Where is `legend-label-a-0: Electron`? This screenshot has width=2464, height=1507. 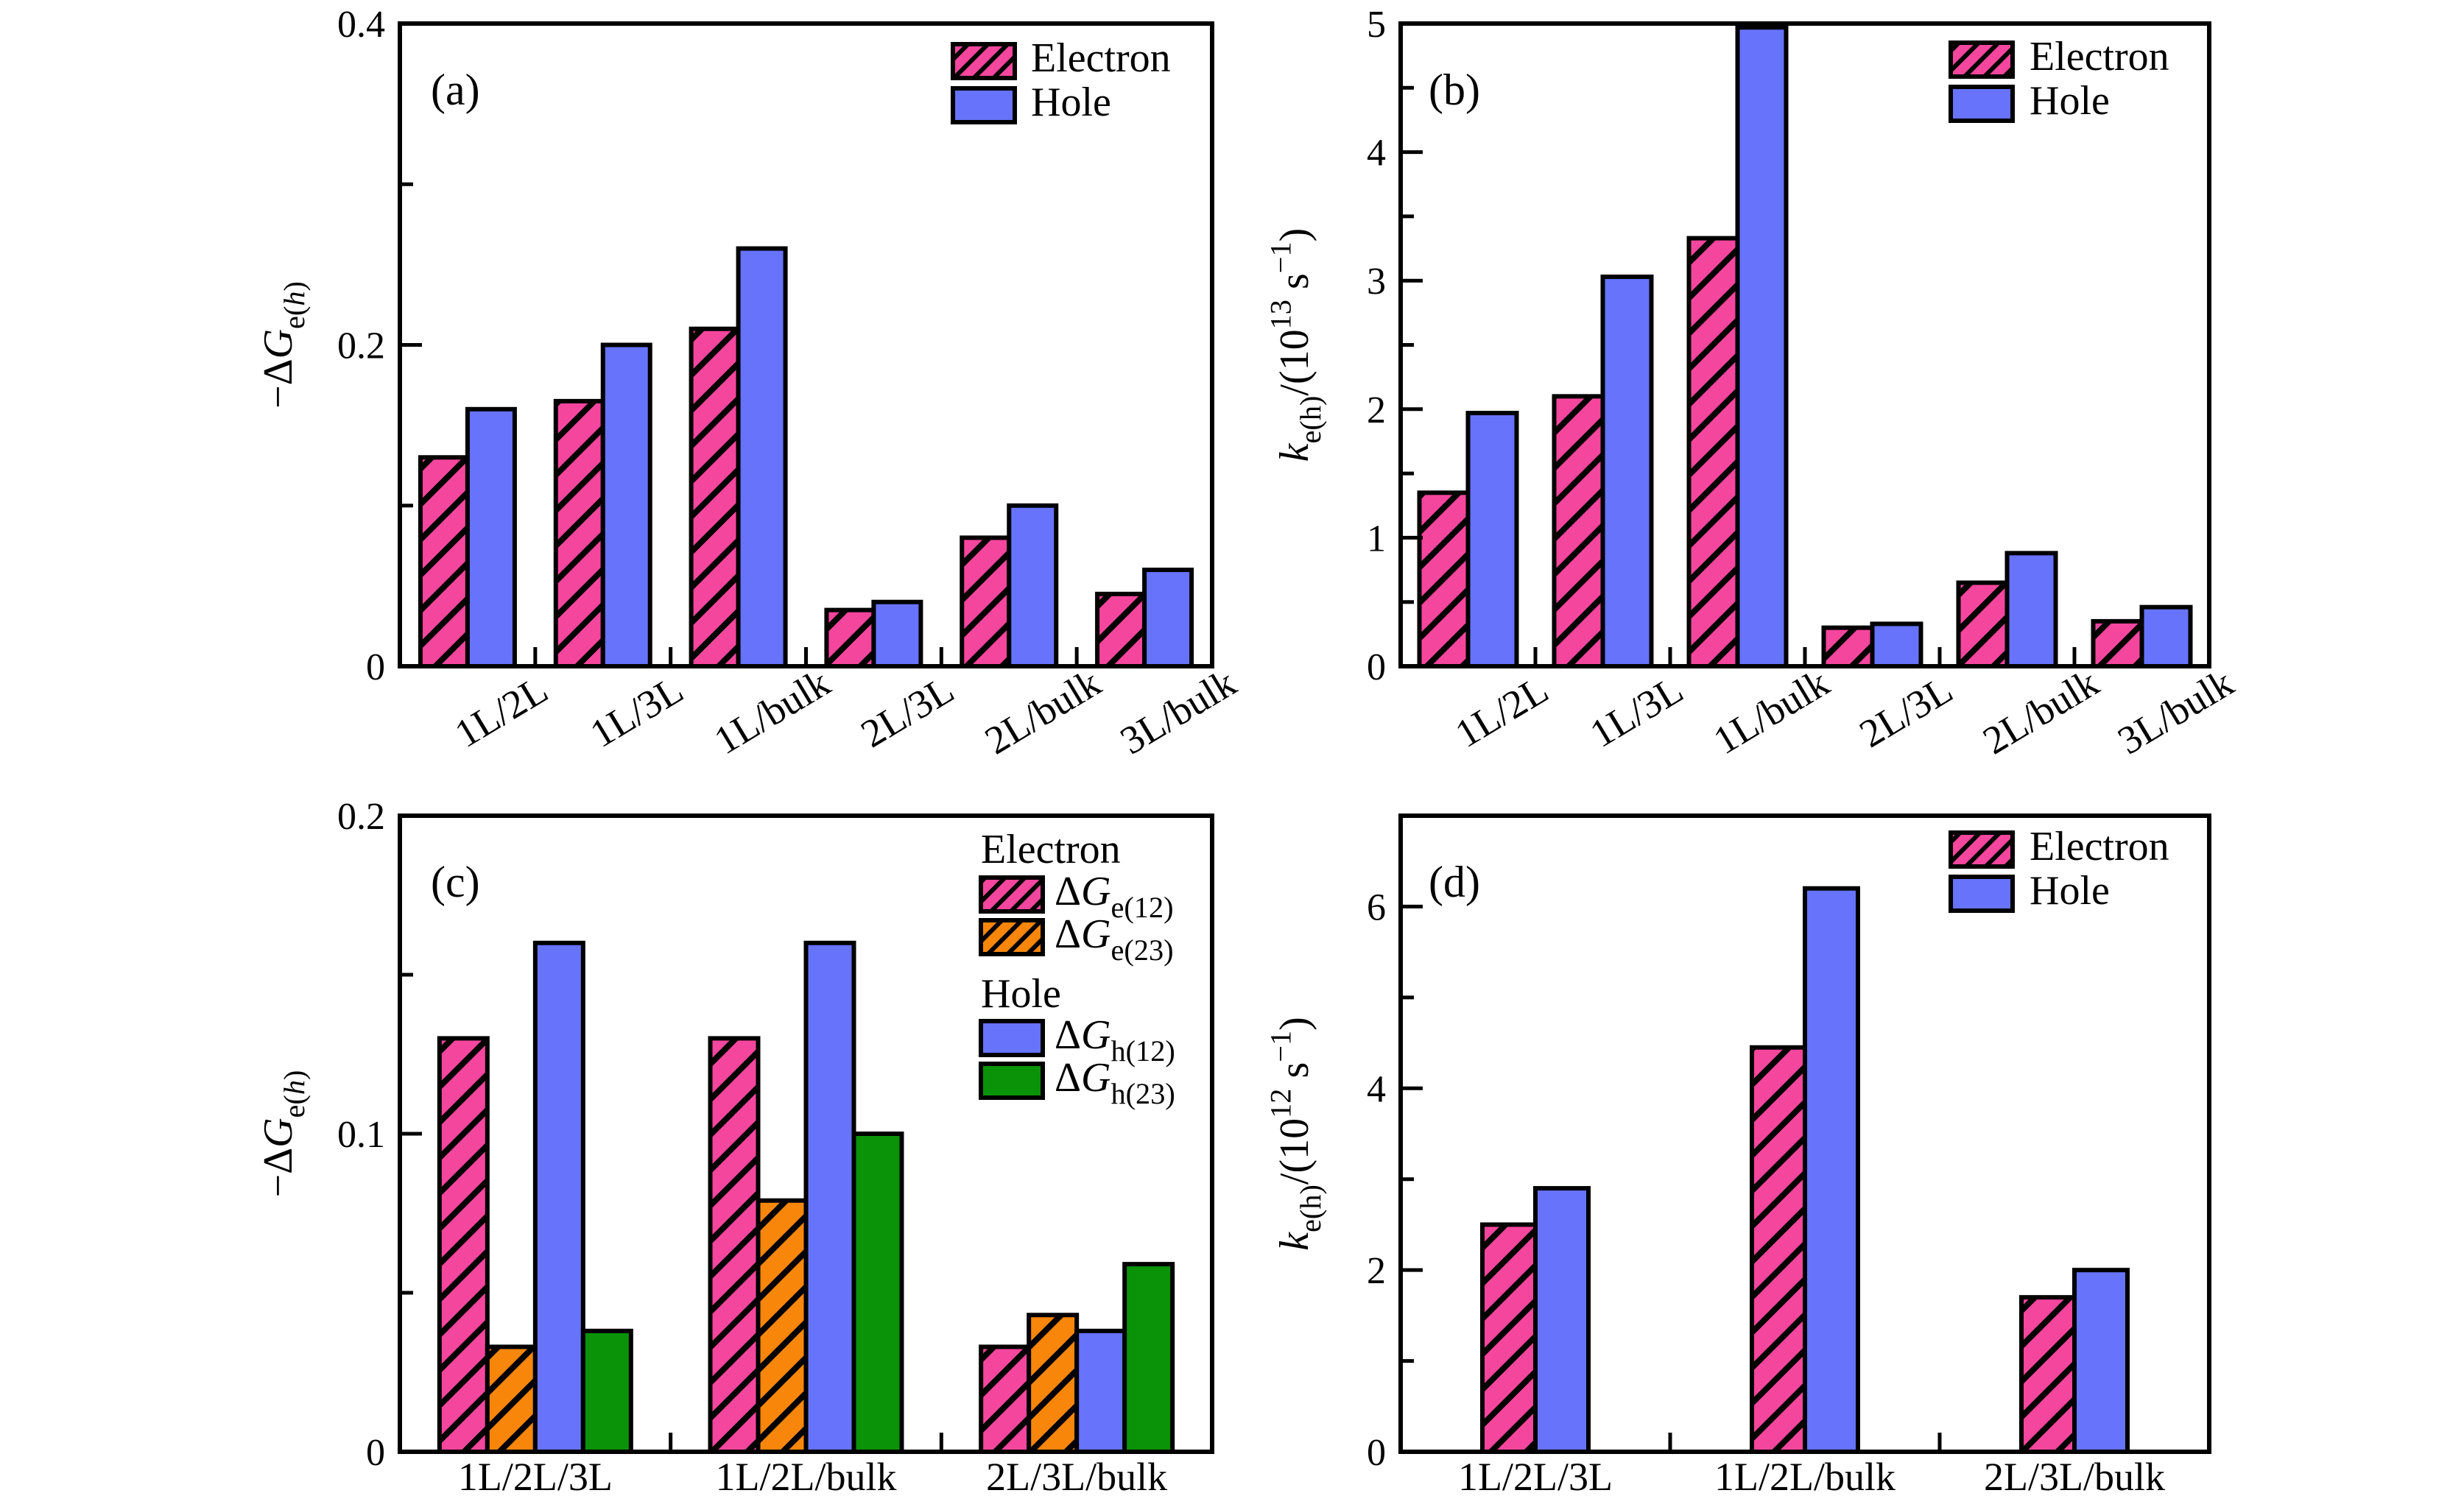 legend-label-a-0: Electron is located at coordinates (1101, 58).